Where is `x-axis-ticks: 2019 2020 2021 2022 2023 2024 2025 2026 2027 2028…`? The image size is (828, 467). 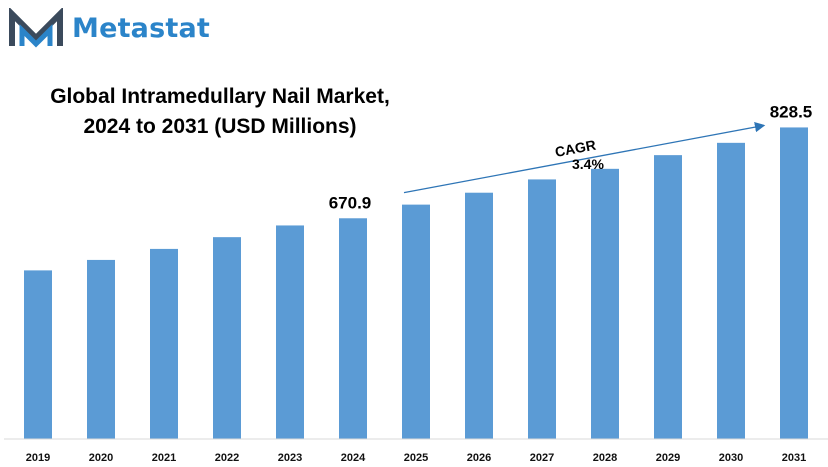 x-axis-ticks: 2019 2020 2021 2022 2023 2024 2025 2026 2027 2028… is located at coordinates (416, 458).